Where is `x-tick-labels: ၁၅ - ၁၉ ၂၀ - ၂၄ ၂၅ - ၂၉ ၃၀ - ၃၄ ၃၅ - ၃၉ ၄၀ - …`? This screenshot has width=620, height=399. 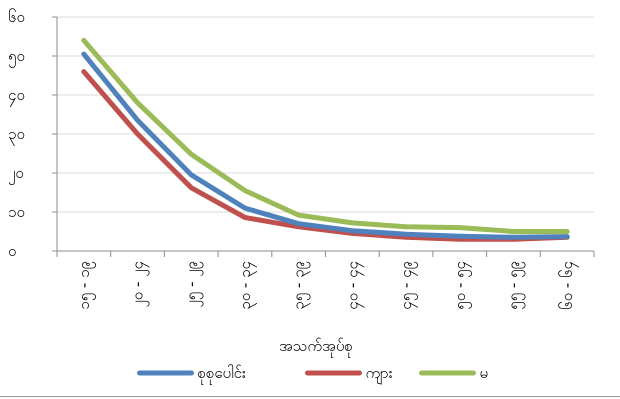 x-tick-labels: ၁၅ - ၁၉ ၂၀ - ၂၄ ၂၅ - ၂၉ ၃၀ - ၃၄ ၃၅ - ၃၉ ၄၀ - … is located at coordinates (327, 285).